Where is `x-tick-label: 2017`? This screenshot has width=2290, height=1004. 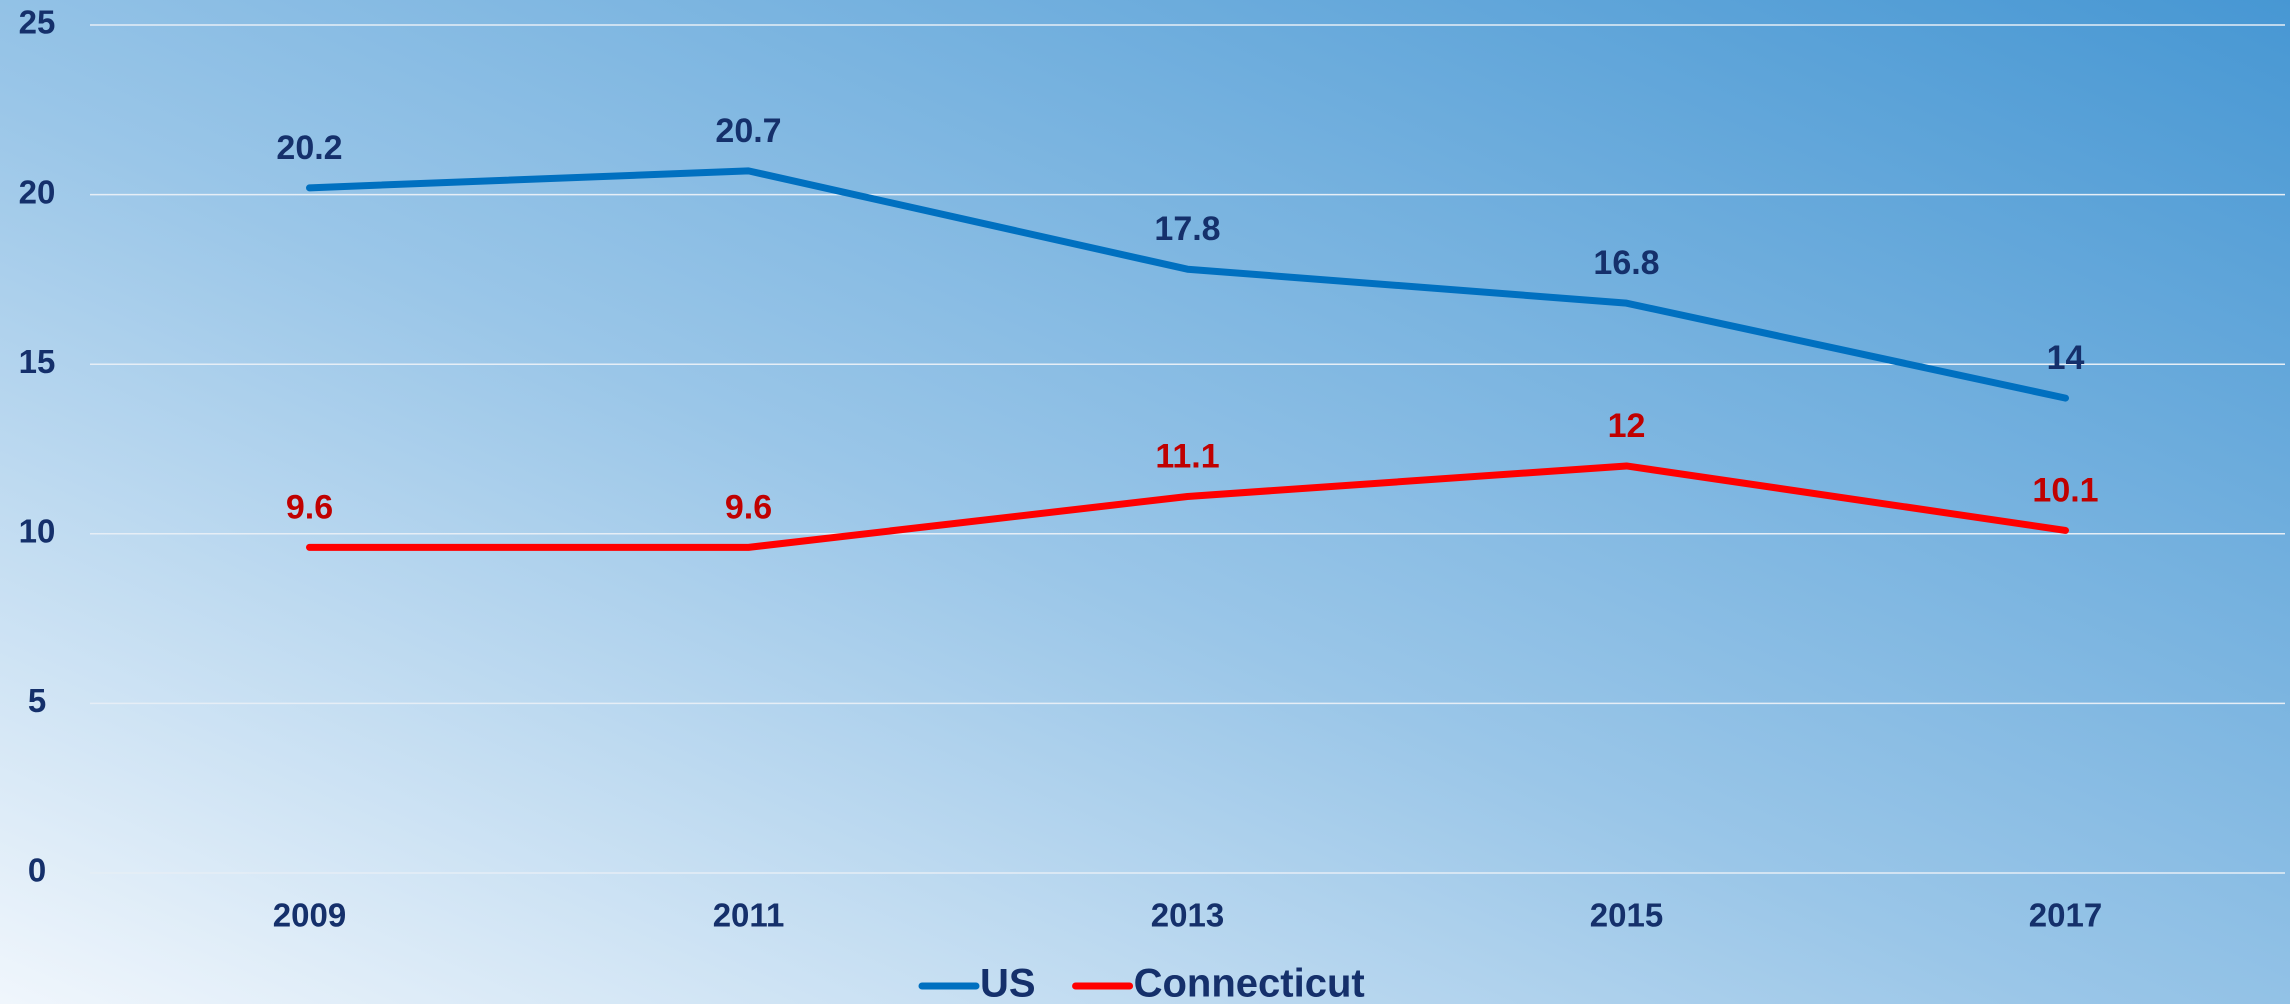
x-tick-label: 2017 is located at coordinates (2065, 915).